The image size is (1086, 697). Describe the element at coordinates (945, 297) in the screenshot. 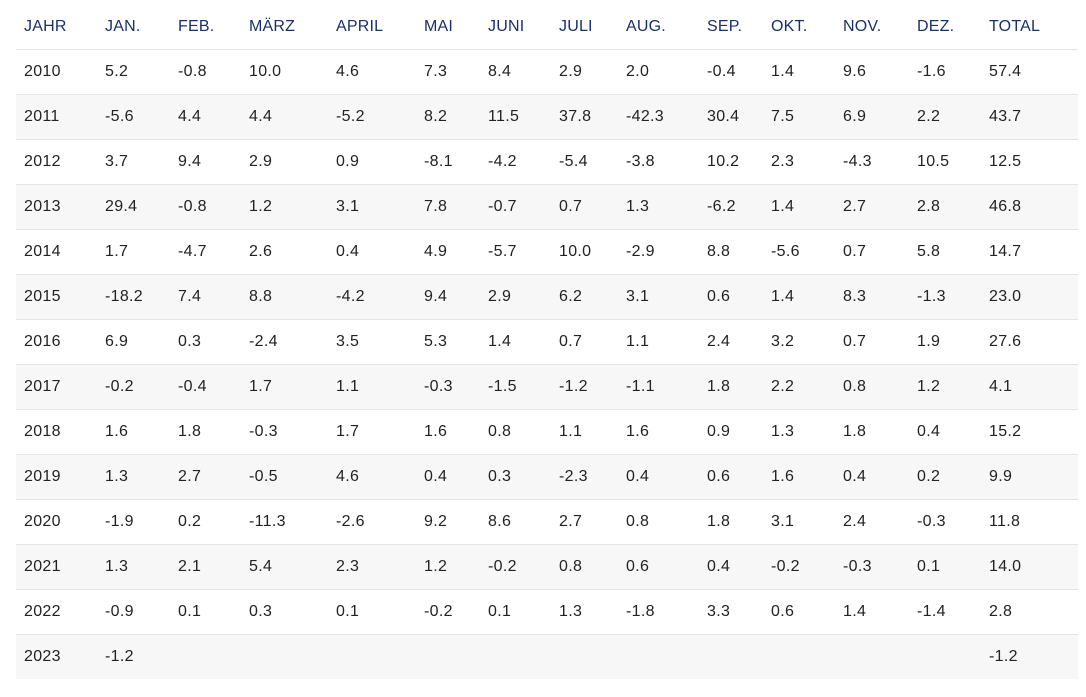

I see `month-value-cell: -1.3` at that location.